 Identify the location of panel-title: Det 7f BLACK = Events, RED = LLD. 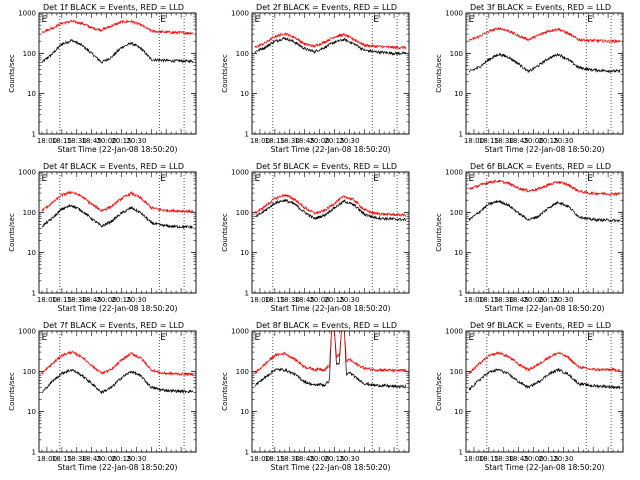
(113, 325).